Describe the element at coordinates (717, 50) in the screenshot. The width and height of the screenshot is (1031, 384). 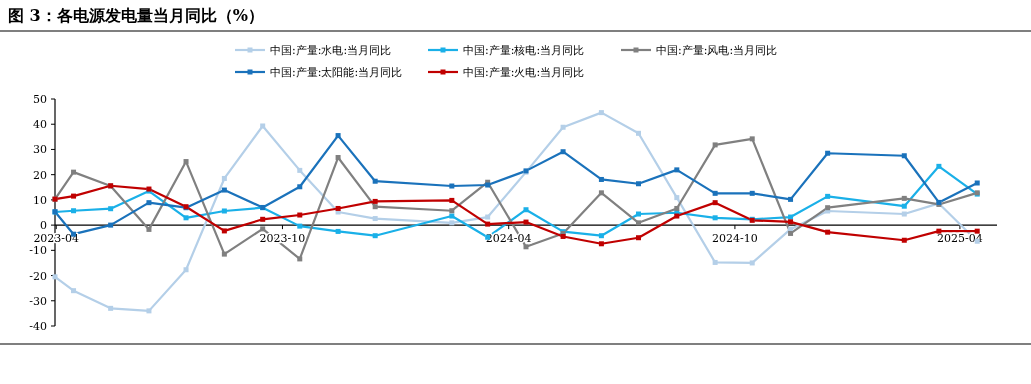
I see `legend-label: 中国:产量:风电:当月同比` at that location.